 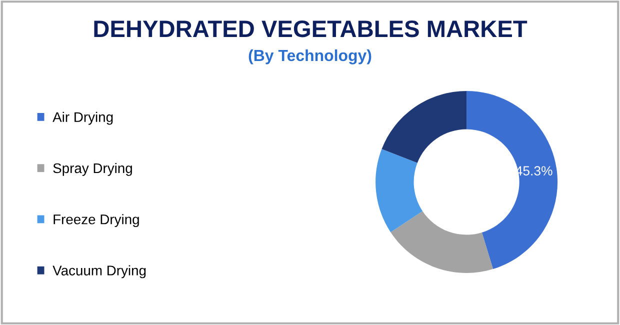 I want to click on legend-label: Vacuum Drying, so click(x=99, y=271).